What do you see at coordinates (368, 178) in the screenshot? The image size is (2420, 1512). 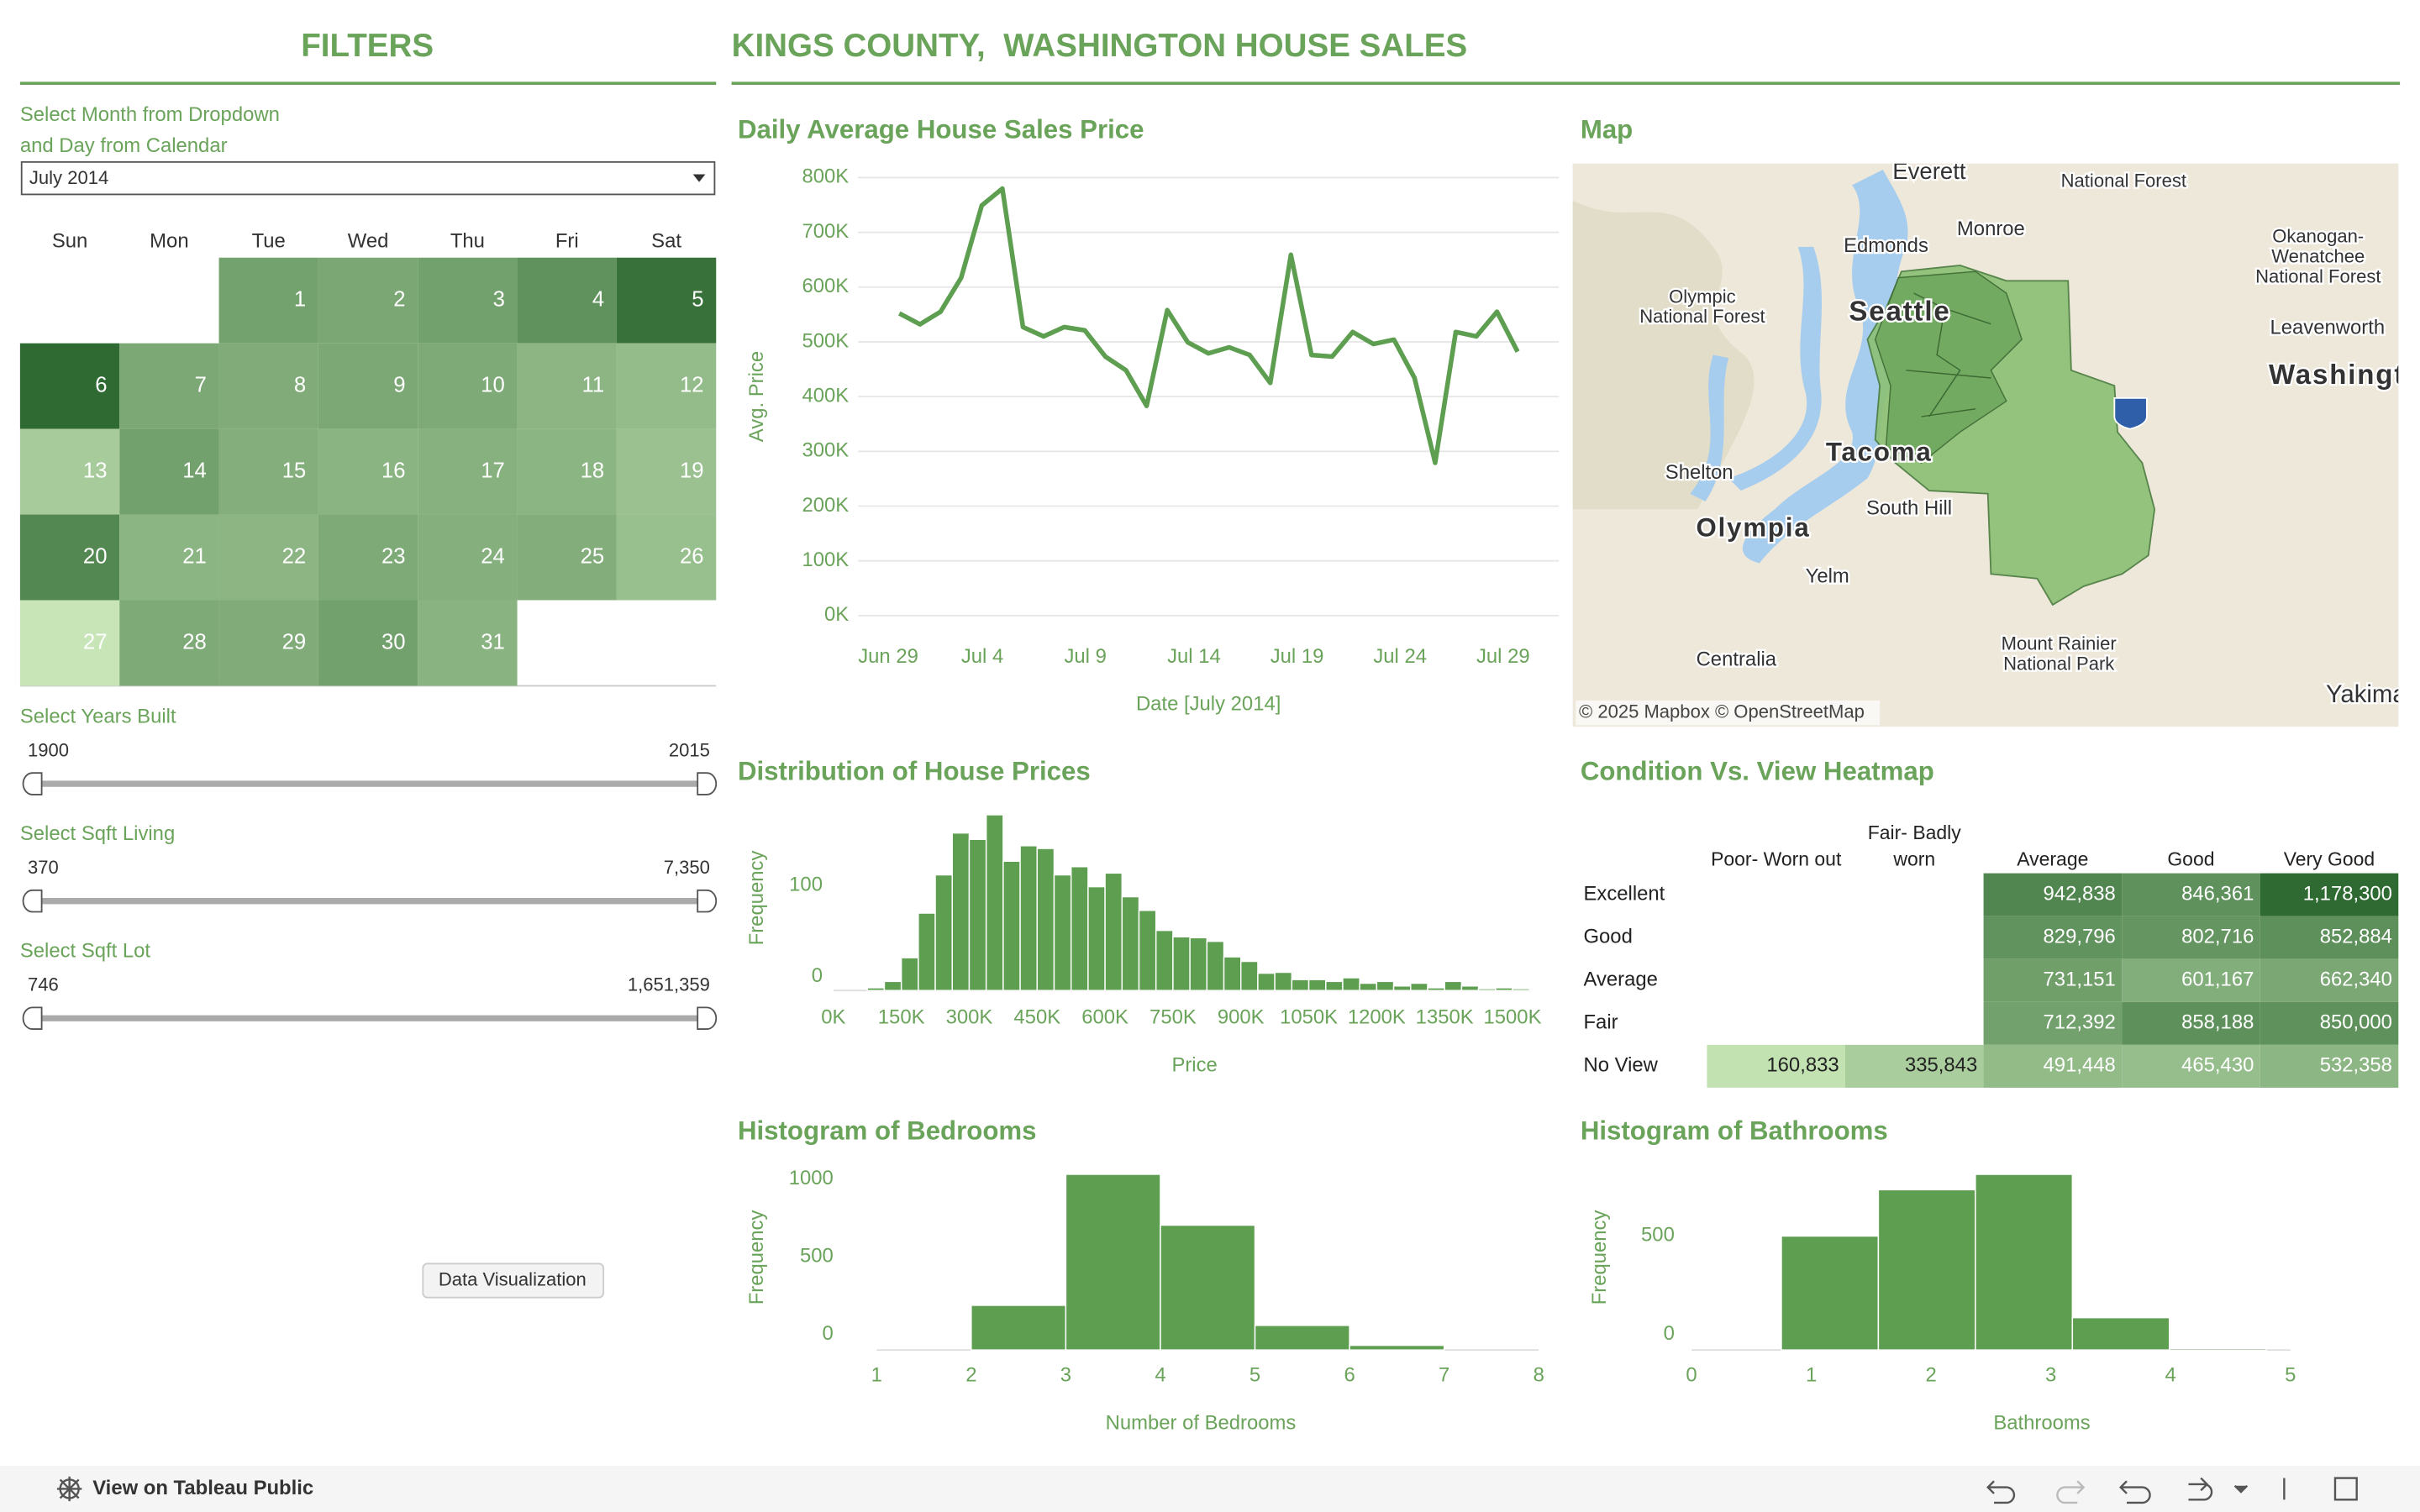 I see `month-dropdown` at bounding box center [368, 178].